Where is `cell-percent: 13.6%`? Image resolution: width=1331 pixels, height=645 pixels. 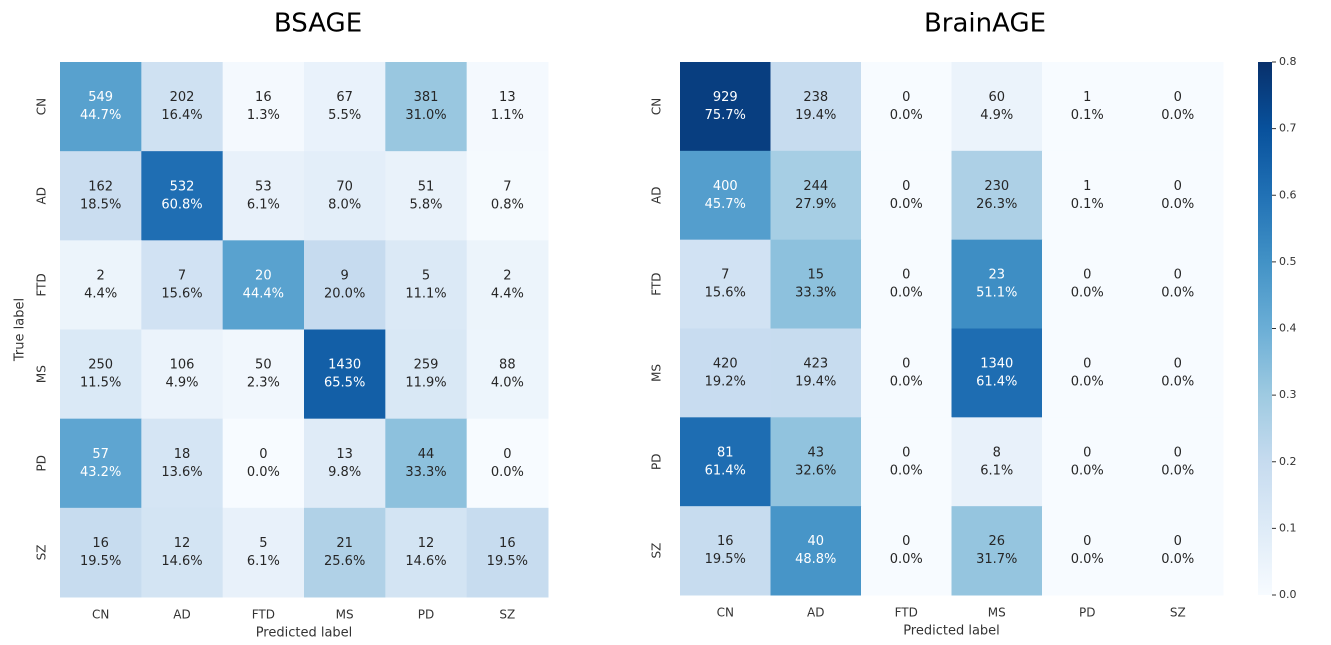 cell-percent: 13.6% is located at coordinates (181, 472).